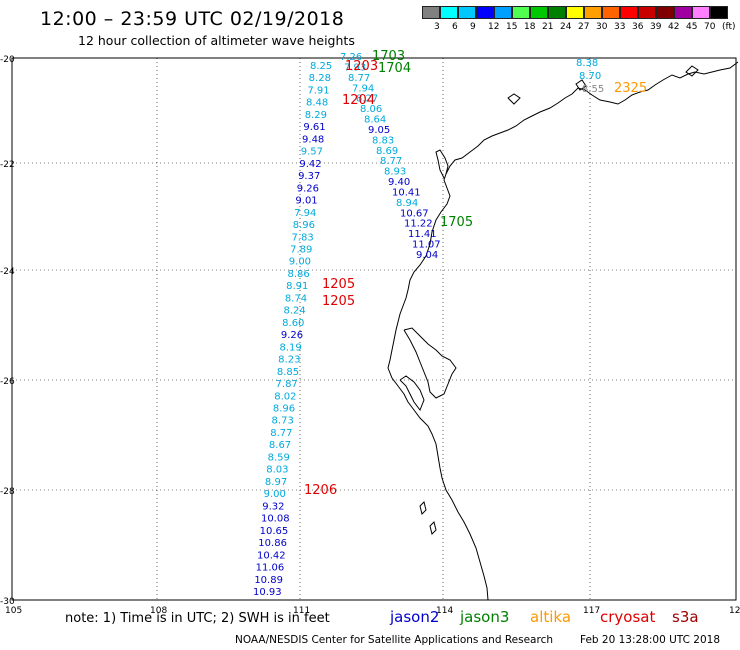 The width and height of the screenshot is (740, 650). Describe the element at coordinates (415, 617) in the screenshot. I see `satellite-legend-item: jason2` at that location.